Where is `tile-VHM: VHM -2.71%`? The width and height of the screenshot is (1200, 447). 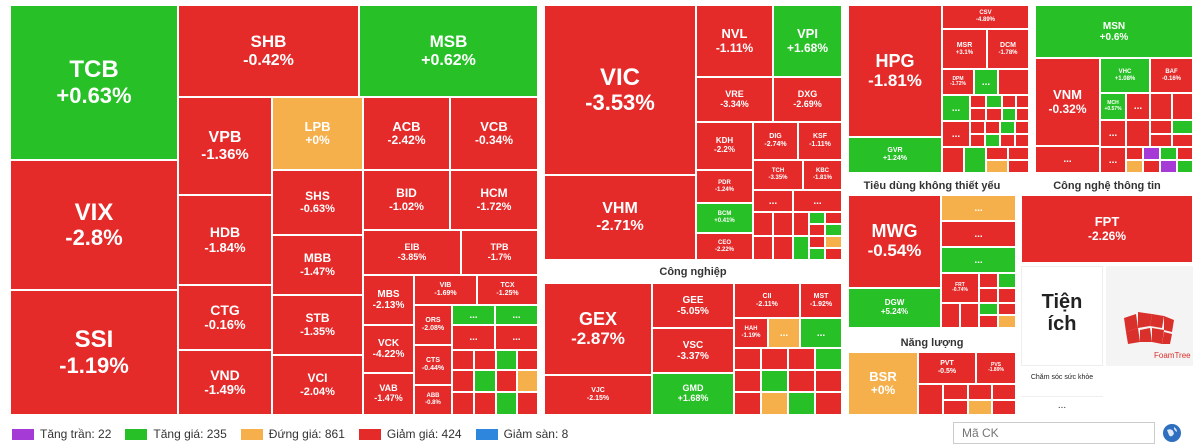 tile-VHM: VHM -2.71% is located at coordinates (620, 217).